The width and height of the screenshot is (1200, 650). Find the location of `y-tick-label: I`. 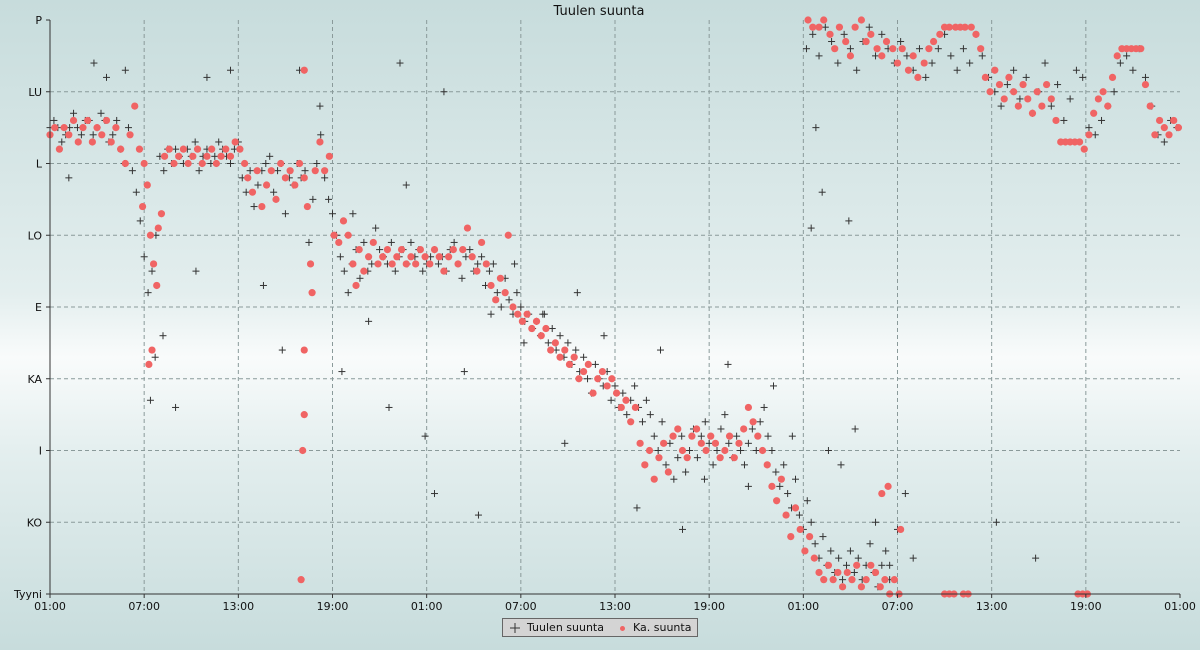

y-tick-label: I is located at coordinates (40, 451).